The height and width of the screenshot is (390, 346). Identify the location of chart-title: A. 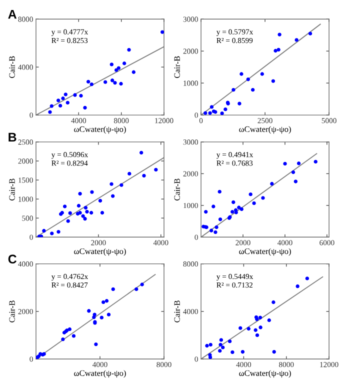
(12, 14).